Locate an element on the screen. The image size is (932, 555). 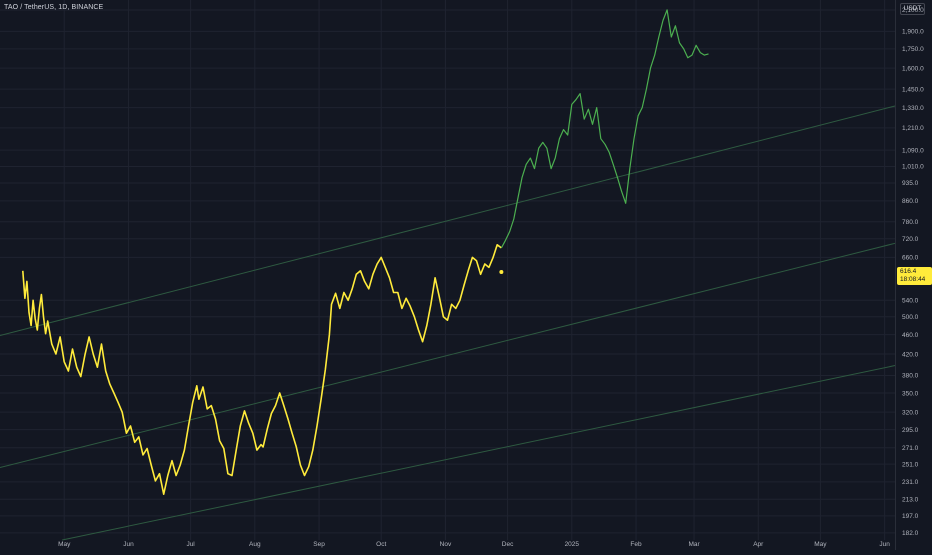
countdown-timer: 18:08:44 is located at coordinates (913, 279).